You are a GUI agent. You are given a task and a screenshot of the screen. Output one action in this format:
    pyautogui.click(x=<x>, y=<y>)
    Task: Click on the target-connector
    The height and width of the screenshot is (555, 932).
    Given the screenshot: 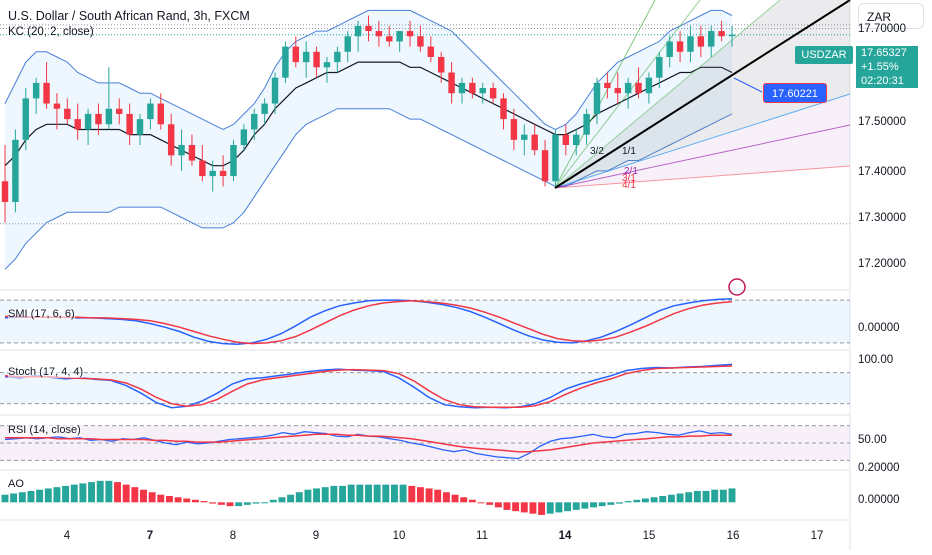 What is the action you would take?
    pyautogui.click(x=748, y=85)
    